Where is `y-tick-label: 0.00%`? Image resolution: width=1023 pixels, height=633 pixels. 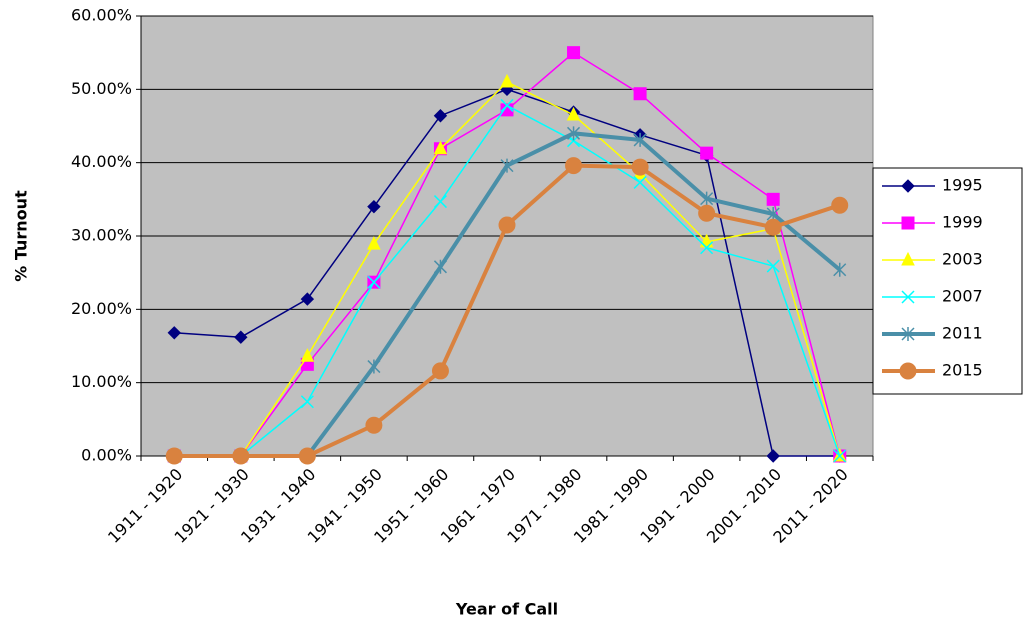 y-tick-label: 0.00% is located at coordinates (106, 455).